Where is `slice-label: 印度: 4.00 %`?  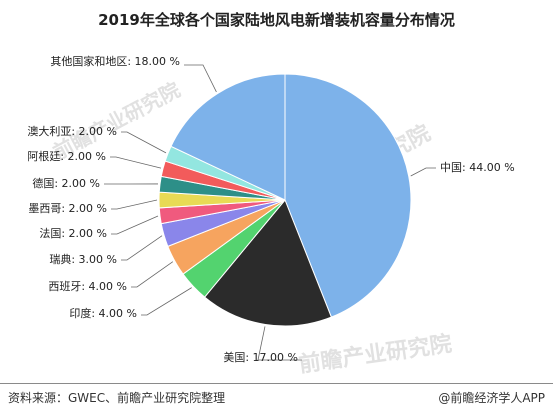 slice-label: 印度: 4.00 % is located at coordinates (103, 313).